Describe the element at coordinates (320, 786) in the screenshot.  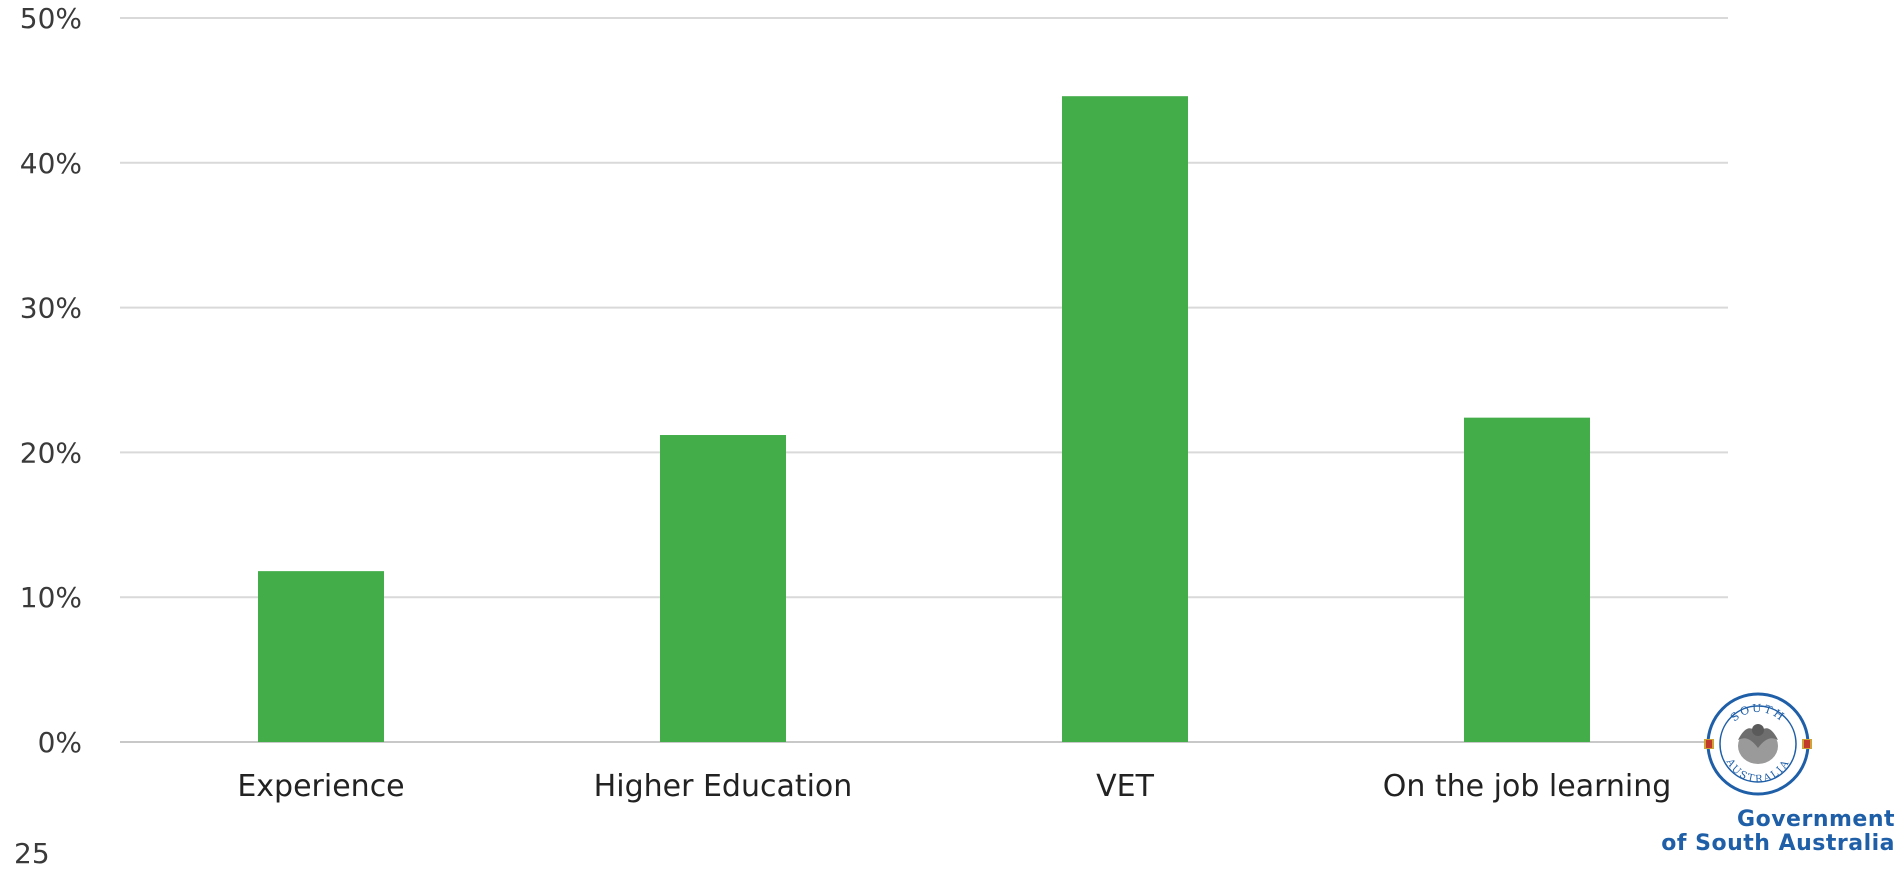
I see `x-category-label: Experience` at that location.